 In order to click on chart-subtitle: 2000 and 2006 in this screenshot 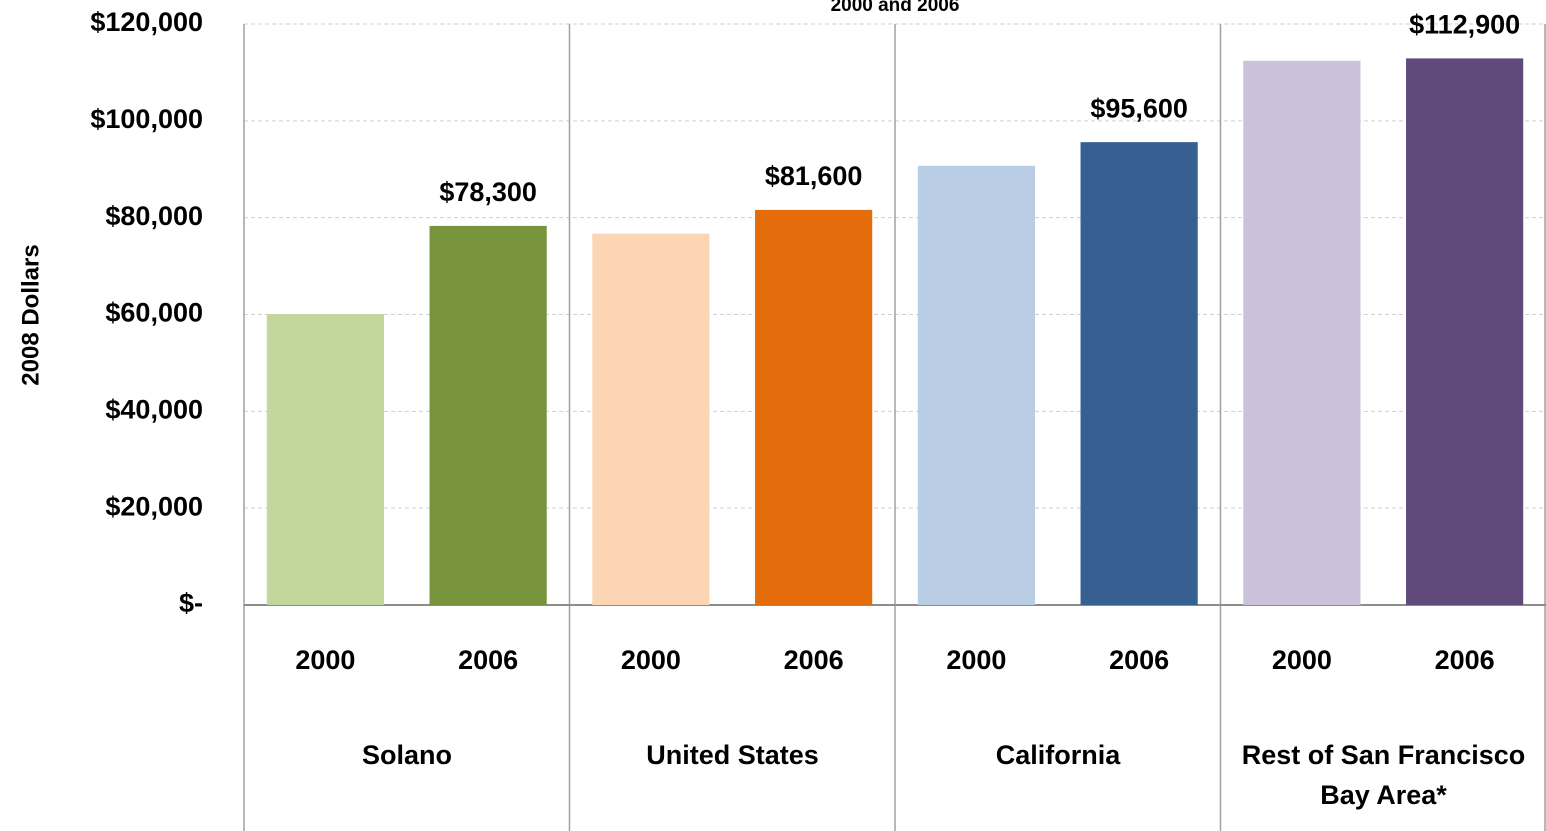, I will do `click(895, 8)`.